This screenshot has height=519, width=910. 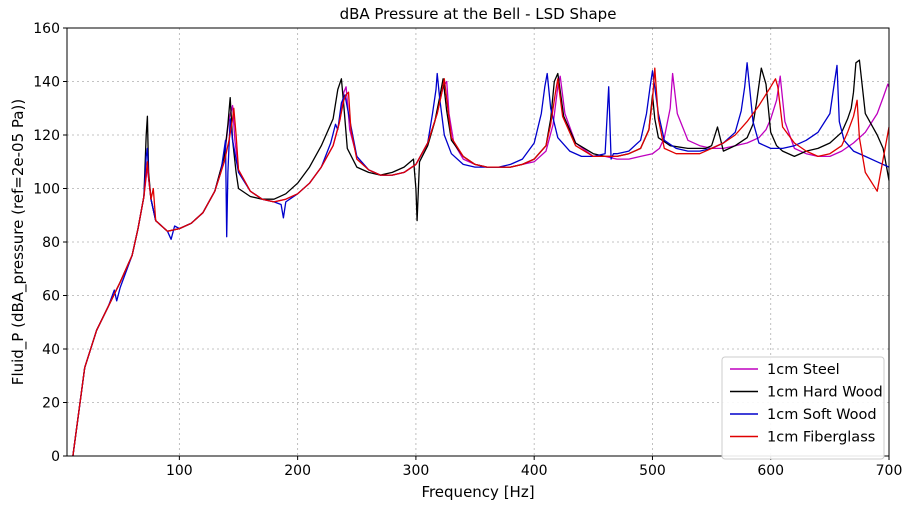 What do you see at coordinates (477, 492) in the screenshot?
I see `x-axis-label: Frequency [Hz]` at bounding box center [477, 492].